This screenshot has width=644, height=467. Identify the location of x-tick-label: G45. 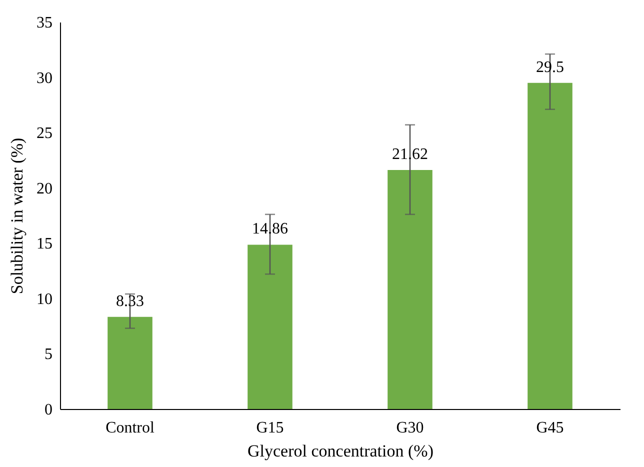
(550, 428).